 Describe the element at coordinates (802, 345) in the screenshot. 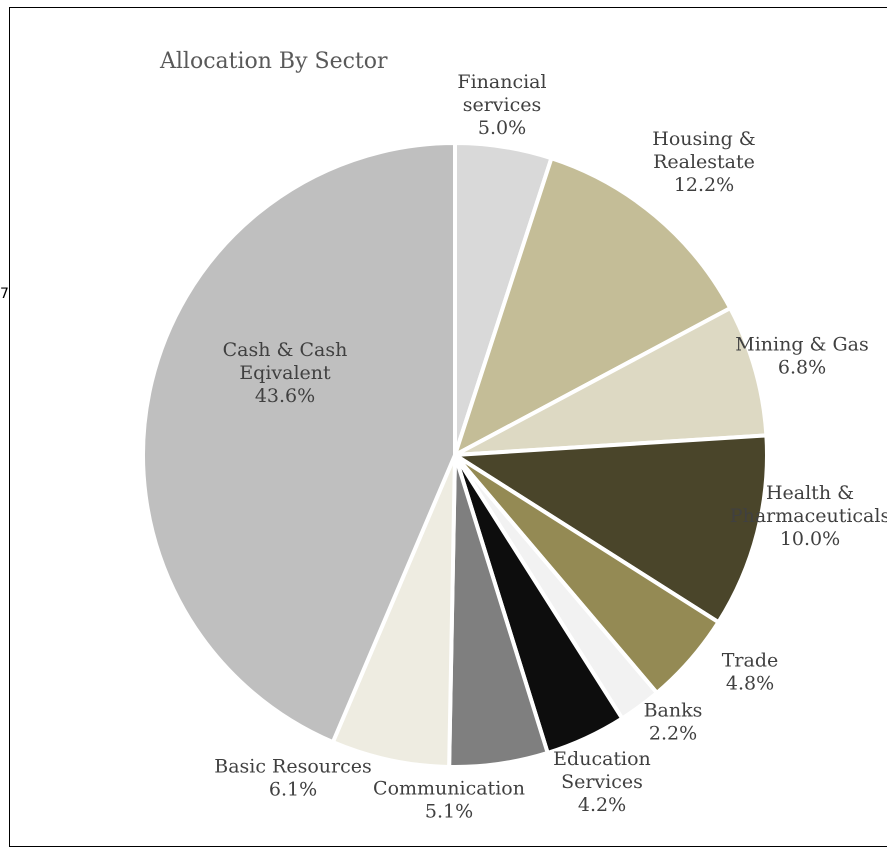

I see `slice-category-label: Mining & Gas` at that location.